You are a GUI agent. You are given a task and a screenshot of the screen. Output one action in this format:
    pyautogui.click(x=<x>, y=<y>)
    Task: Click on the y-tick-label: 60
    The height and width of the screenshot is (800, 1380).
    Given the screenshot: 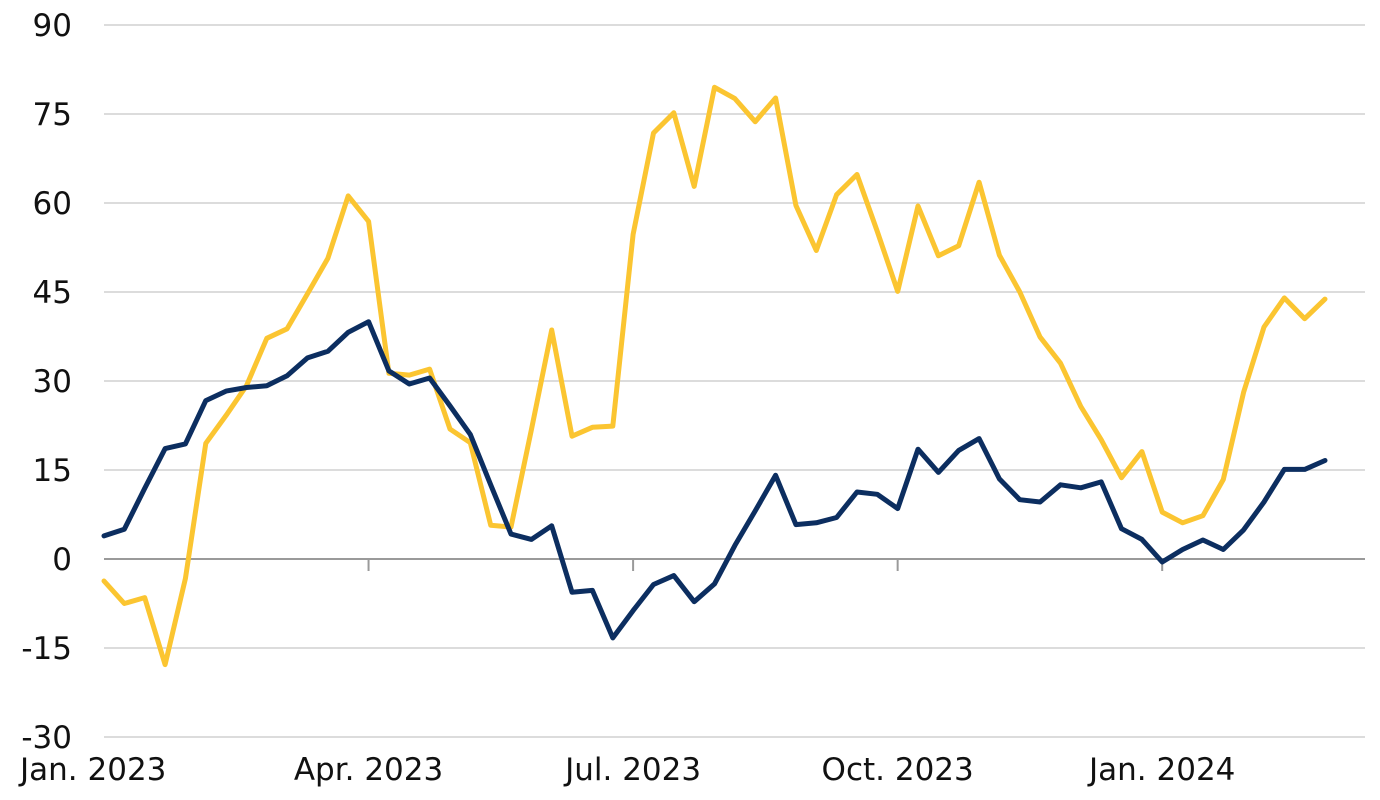 What is the action you would take?
    pyautogui.click(x=52, y=204)
    